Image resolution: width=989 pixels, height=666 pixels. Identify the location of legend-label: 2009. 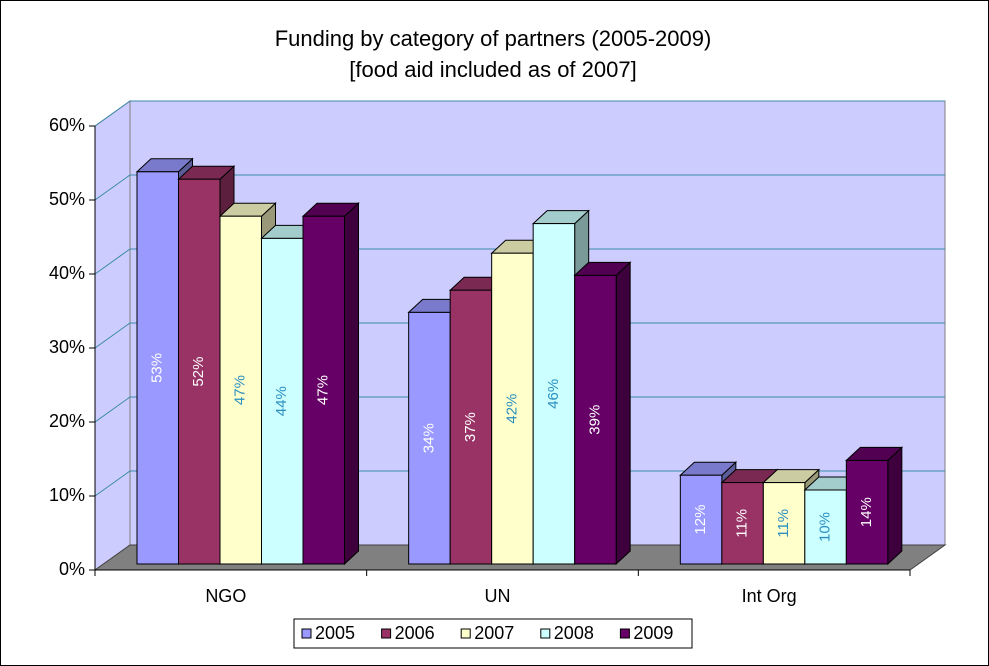
(653, 633).